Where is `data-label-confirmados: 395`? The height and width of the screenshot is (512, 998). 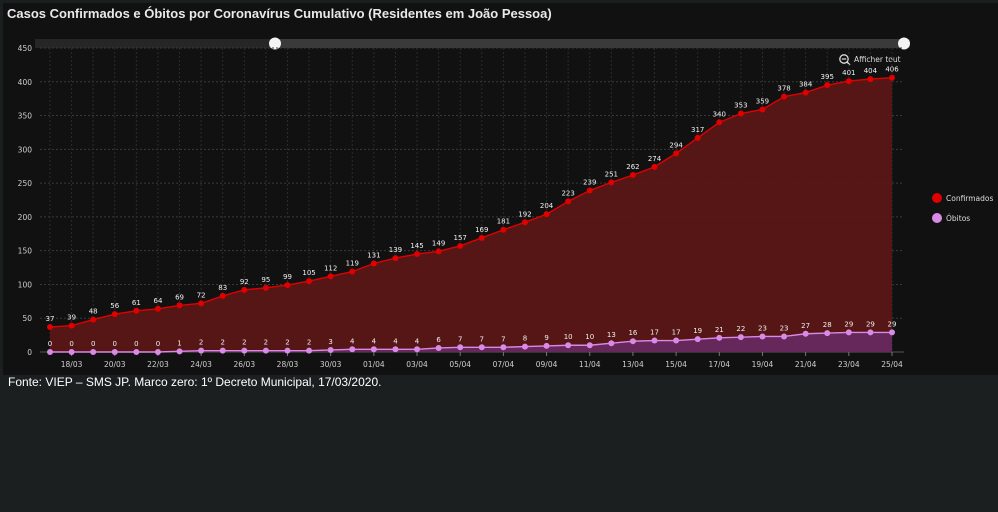
data-label-confirmados: 395 is located at coordinates (827, 77).